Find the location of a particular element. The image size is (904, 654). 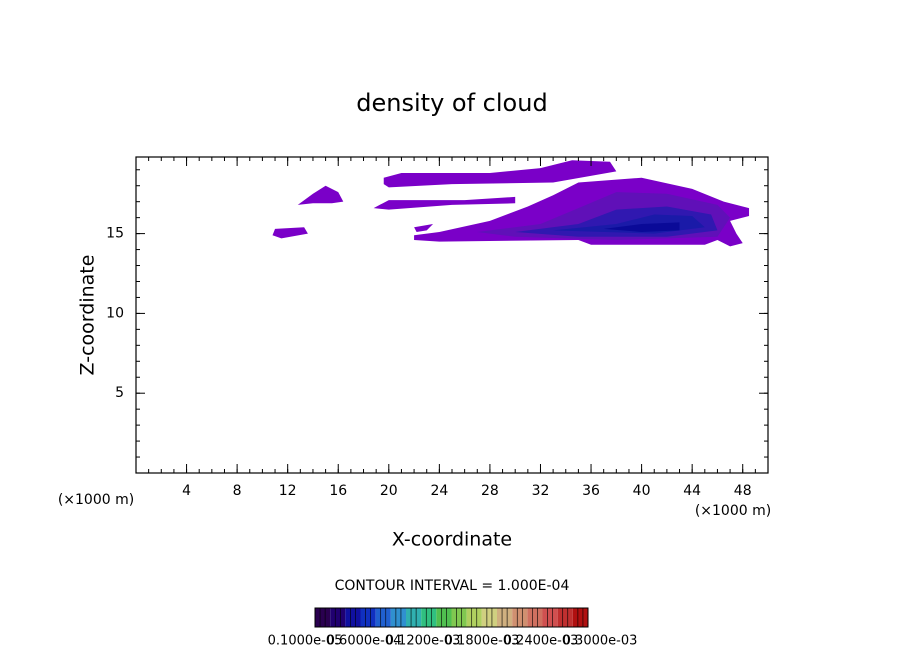

x-tick-label: 12 is located at coordinates (288, 491).